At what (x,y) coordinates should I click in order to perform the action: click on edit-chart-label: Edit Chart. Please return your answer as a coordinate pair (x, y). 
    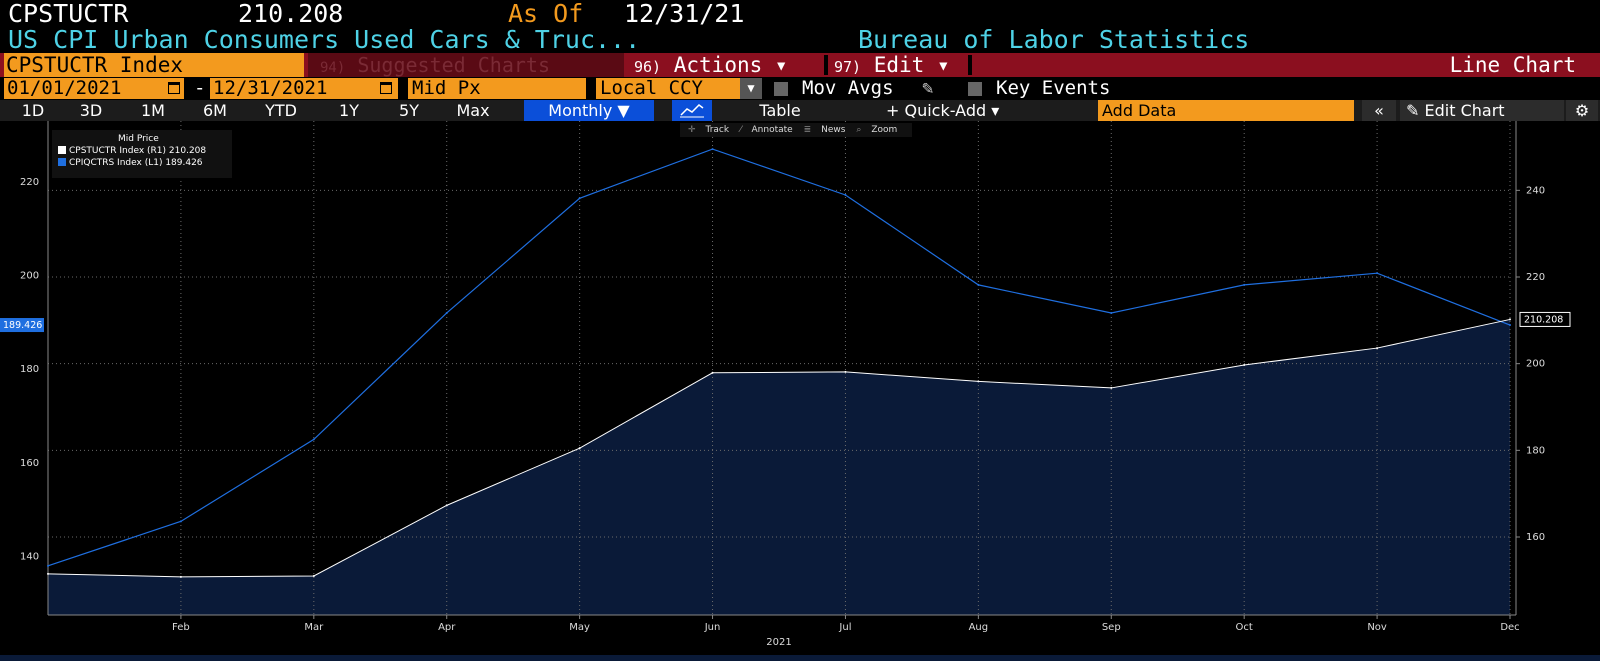
    Looking at the image, I should click on (1464, 110).